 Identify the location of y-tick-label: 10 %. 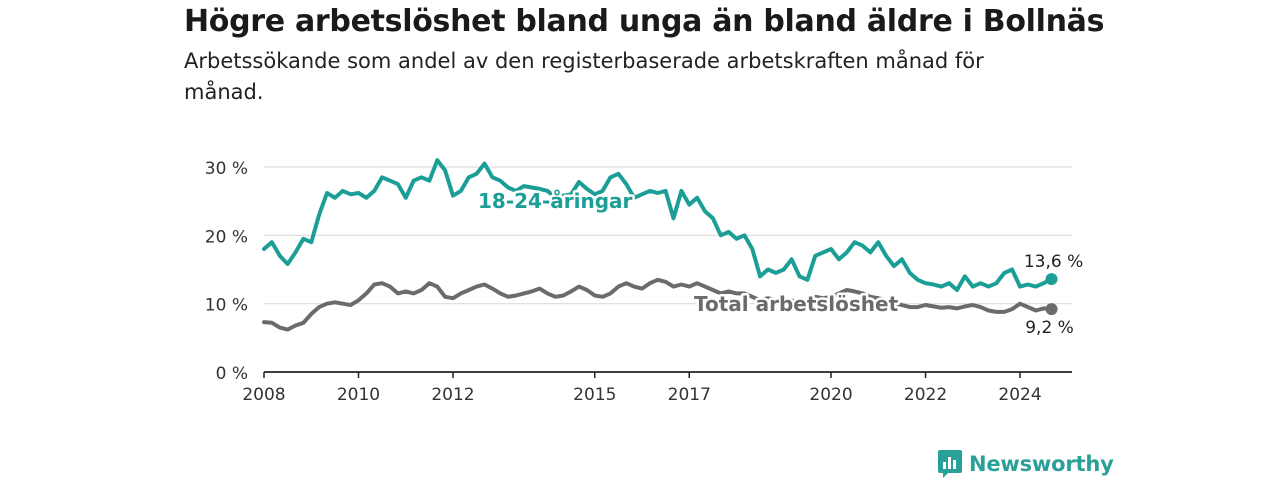
(226, 306).